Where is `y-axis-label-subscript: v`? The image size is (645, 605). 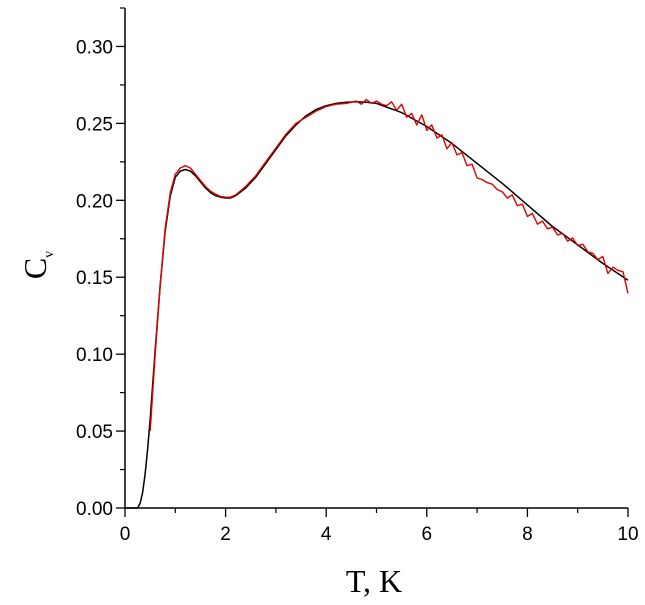 y-axis-label-subscript: v is located at coordinates (49, 254).